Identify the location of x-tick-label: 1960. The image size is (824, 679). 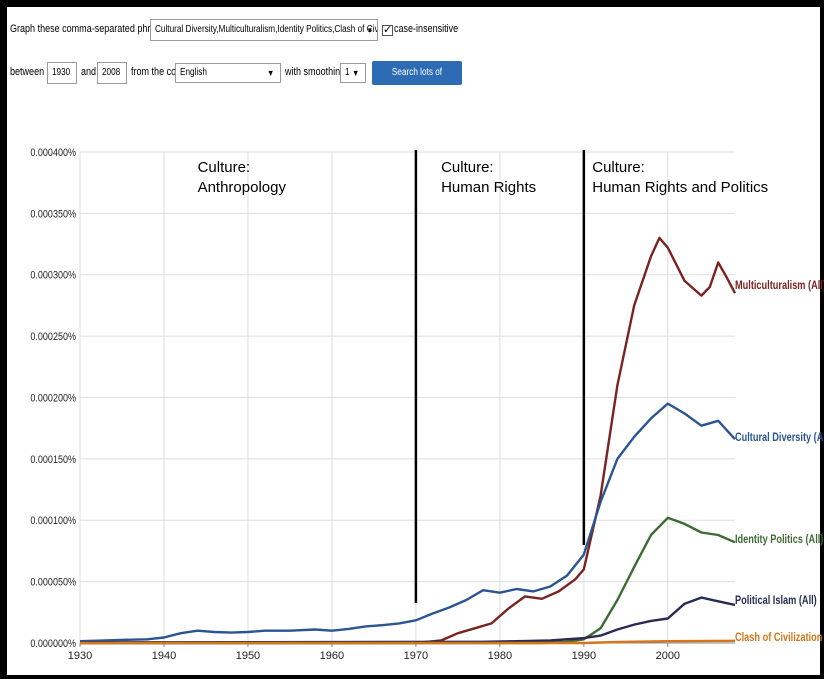
(332, 656).